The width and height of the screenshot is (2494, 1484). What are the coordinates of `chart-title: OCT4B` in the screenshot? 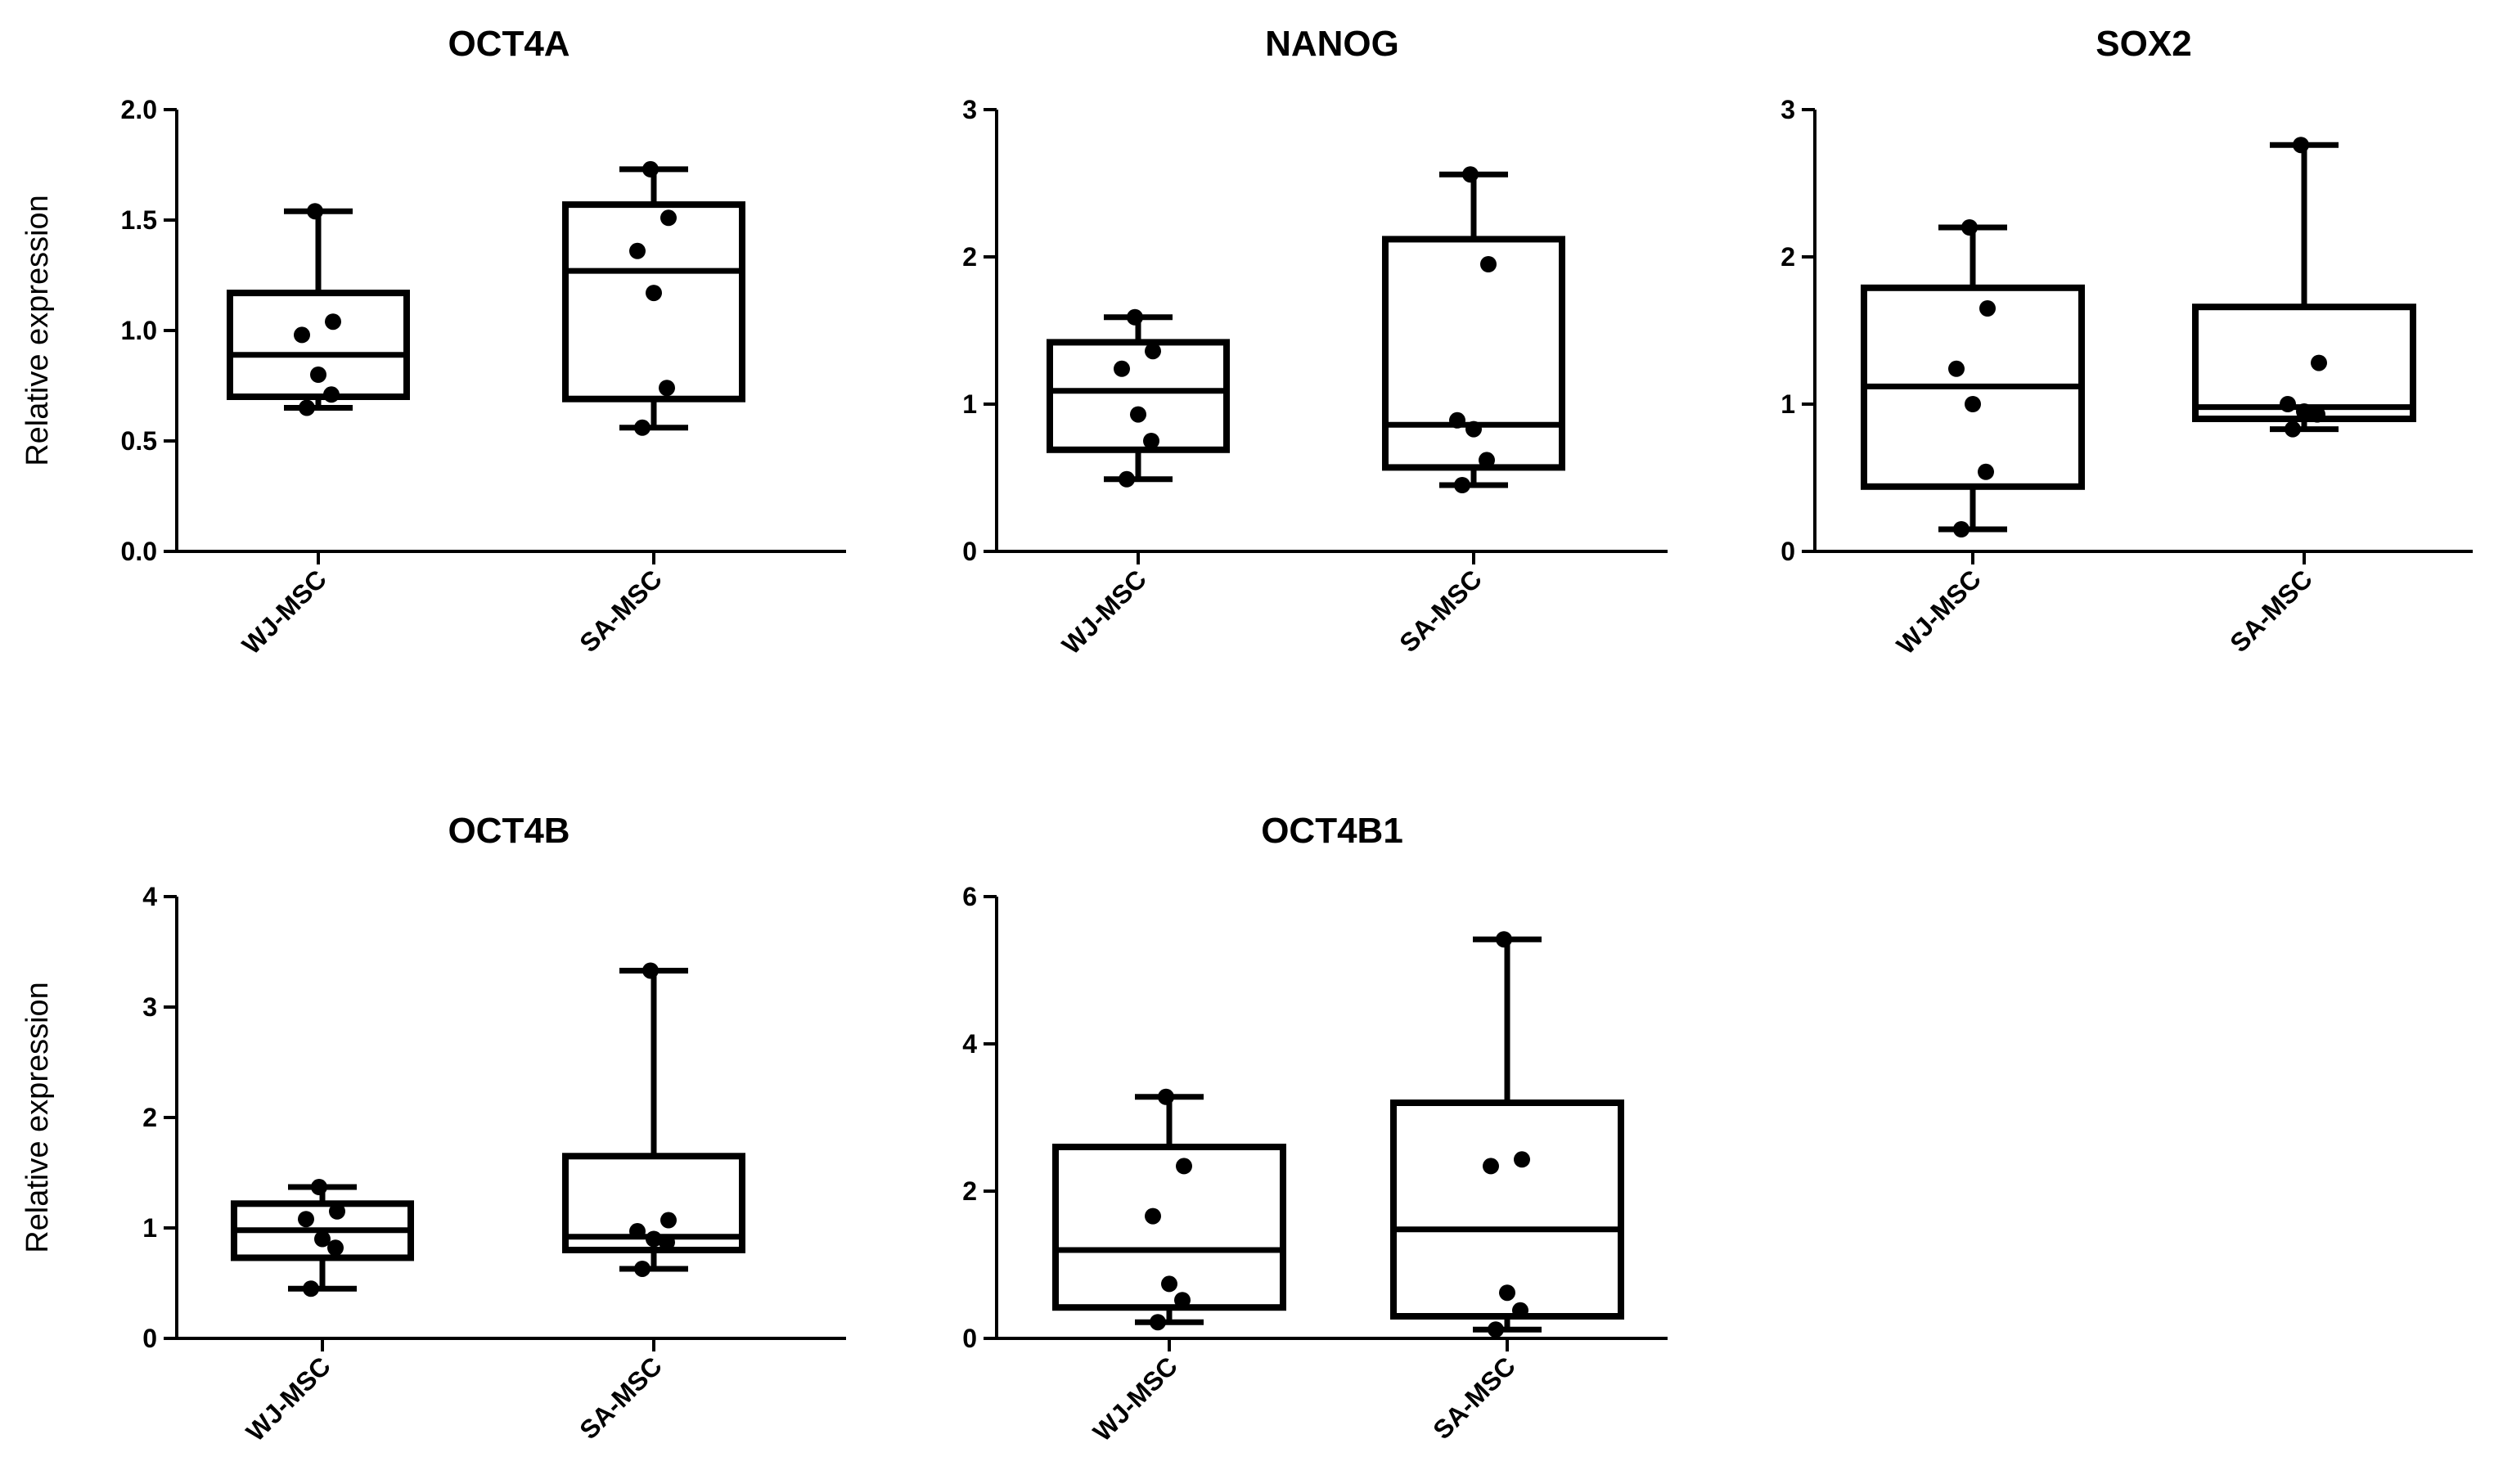 It's located at (508, 831).